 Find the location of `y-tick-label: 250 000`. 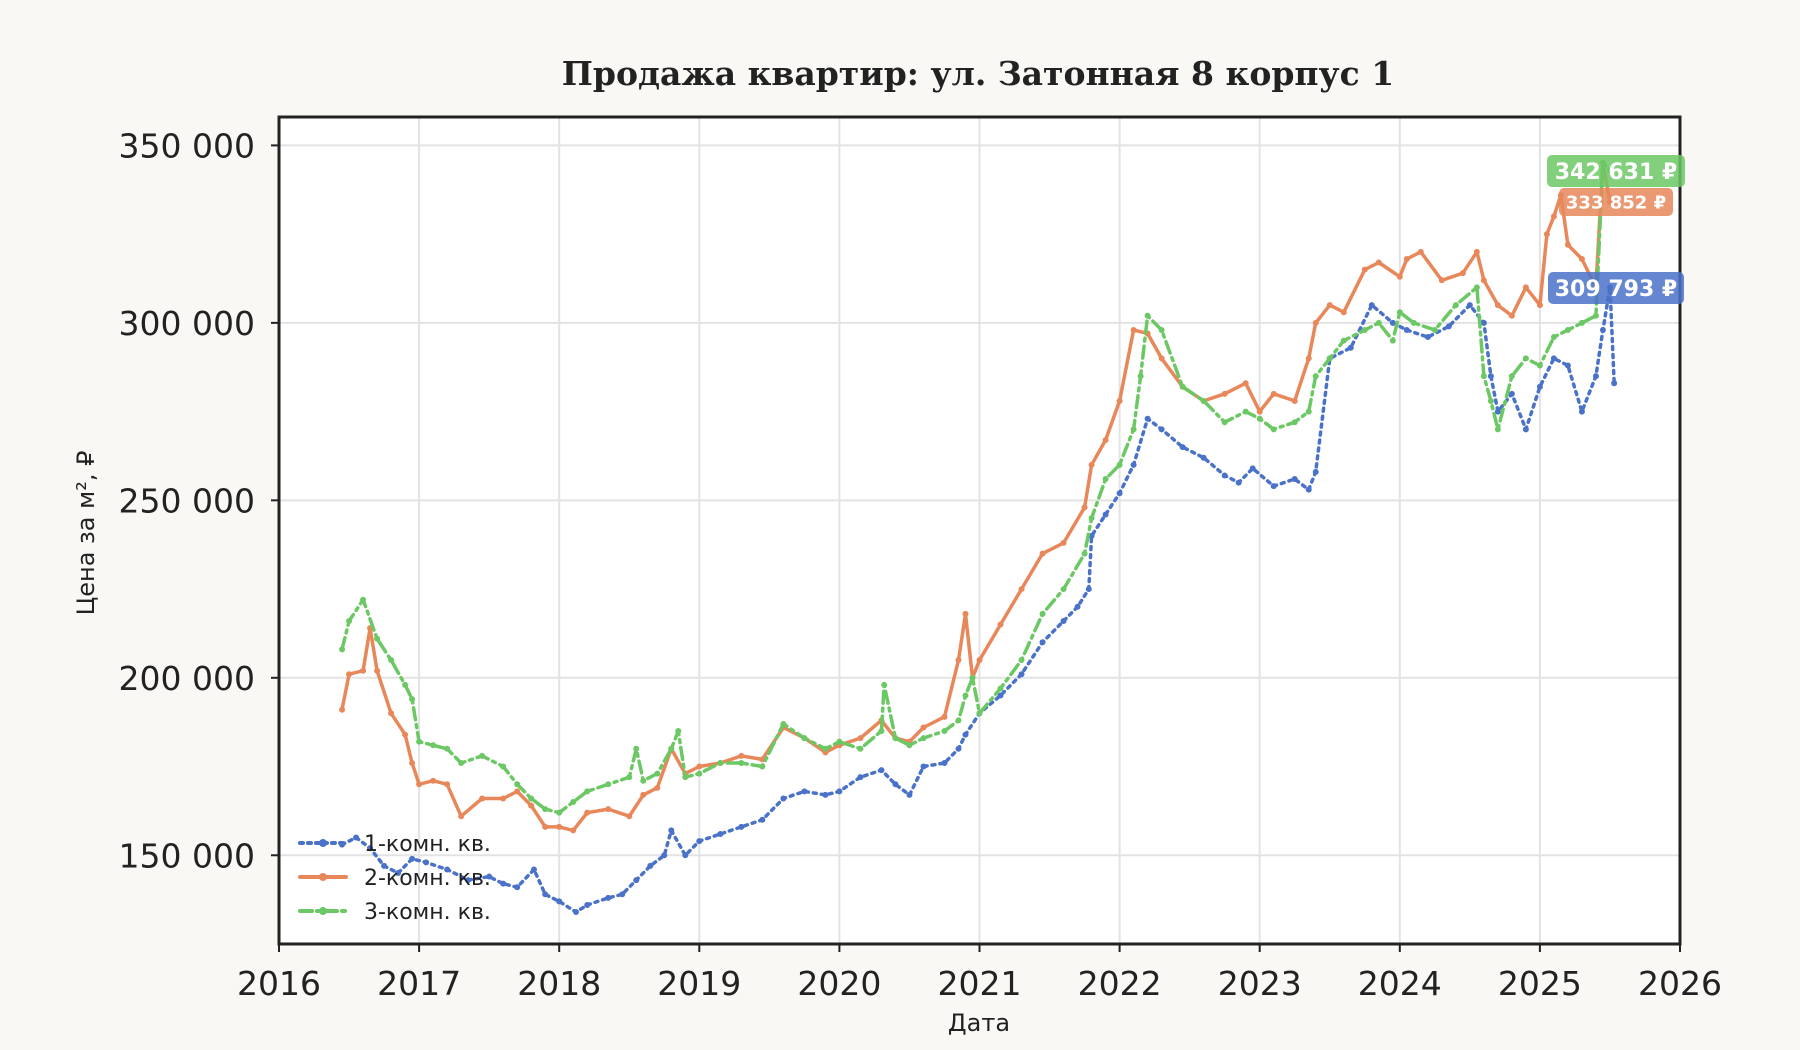

y-tick-label: 250 000 is located at coordinates (187, 500).